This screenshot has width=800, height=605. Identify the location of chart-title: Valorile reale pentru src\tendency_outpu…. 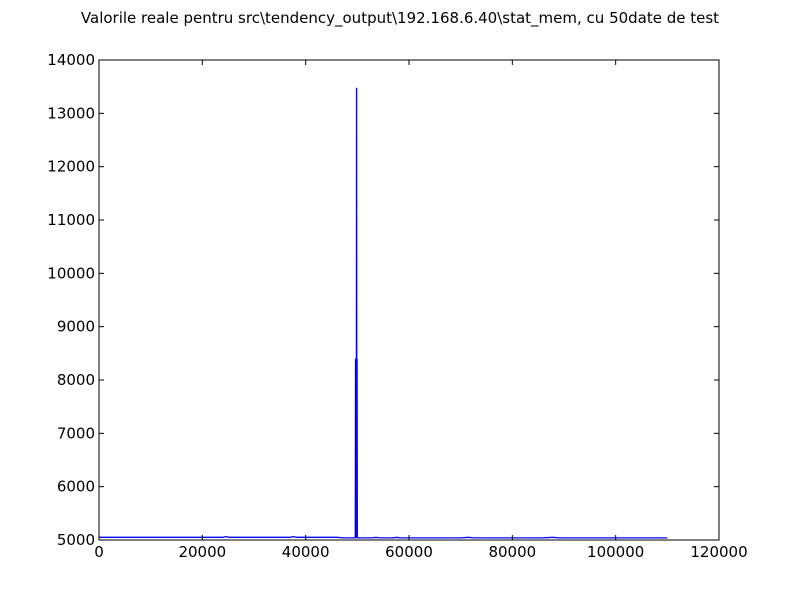
(400, 18).